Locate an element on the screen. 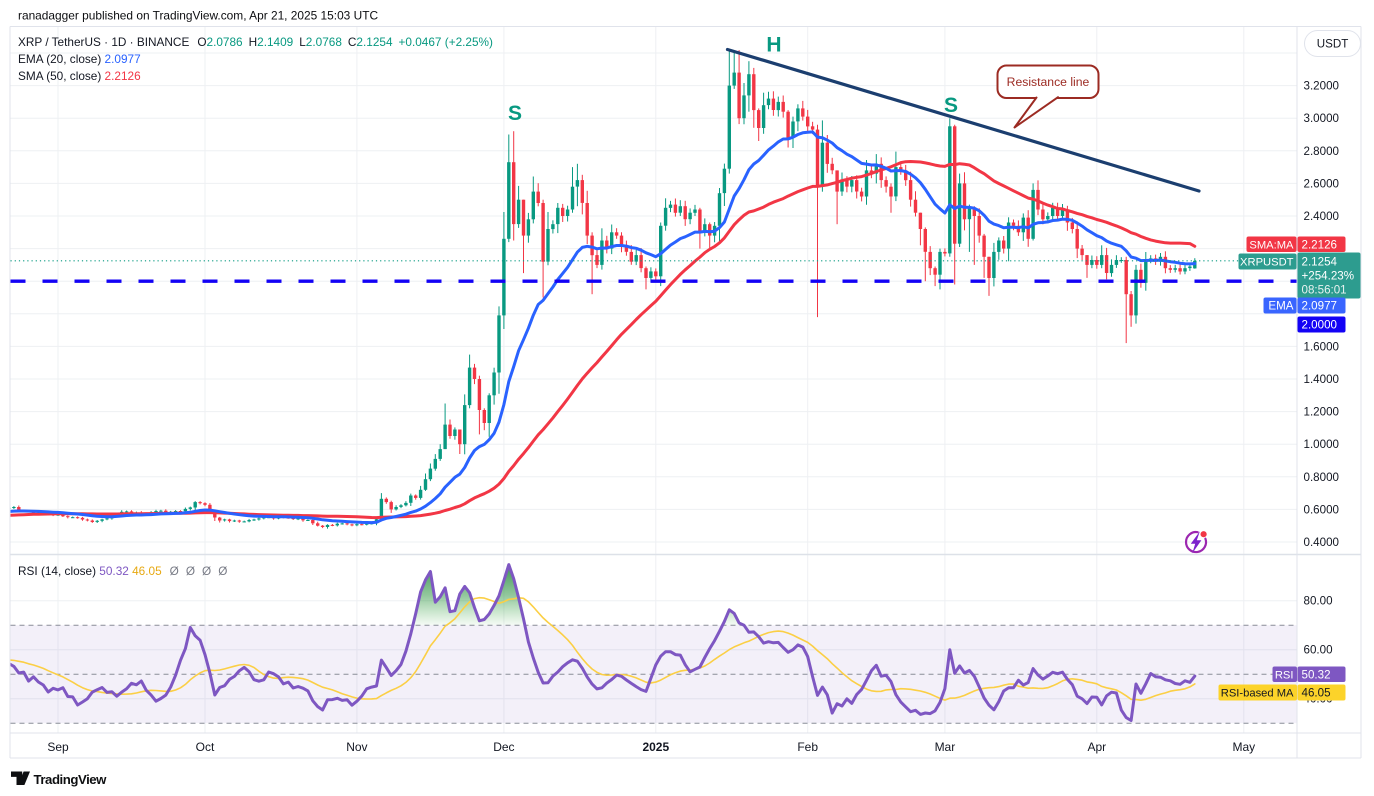 This screenshot has width=1374, height=796. svg-text: Dec is located at coordinates (503, 747).